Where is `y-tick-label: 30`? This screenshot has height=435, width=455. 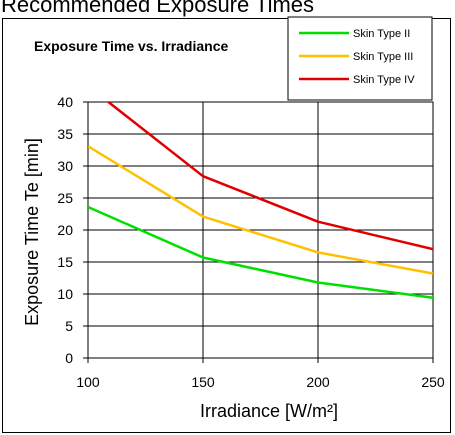
y-tick-label: 30 is located at coordinates (65, 166).